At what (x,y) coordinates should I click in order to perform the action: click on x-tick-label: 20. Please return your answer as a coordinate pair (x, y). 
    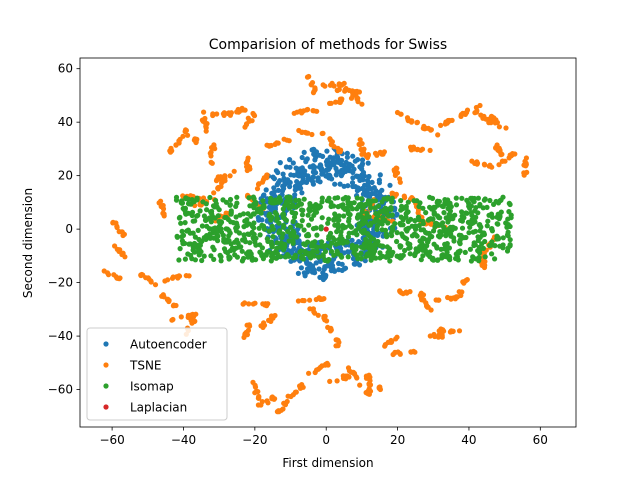
    Looking at the image, I should click on (397, 440).